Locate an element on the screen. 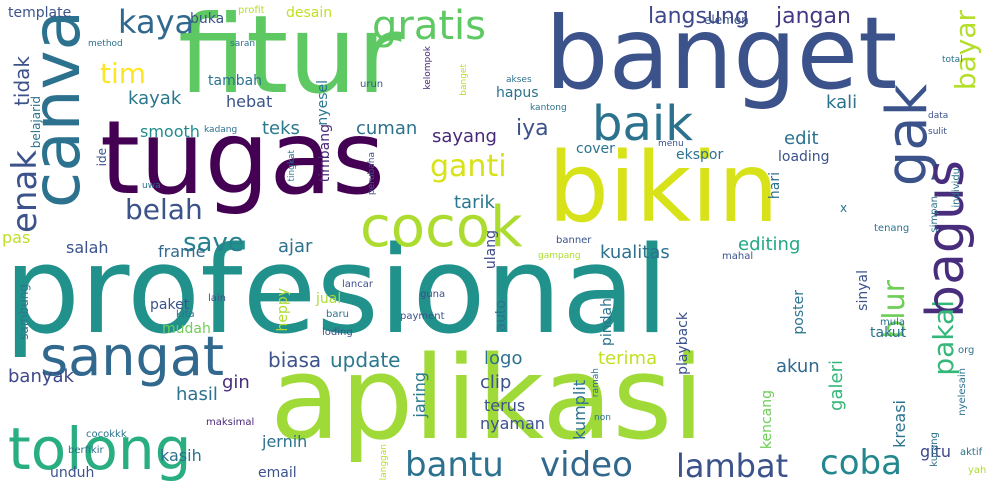 Image resolution: width=1000 pixels, height=500 pixels. word: coba is located at coordinates (861, 463).